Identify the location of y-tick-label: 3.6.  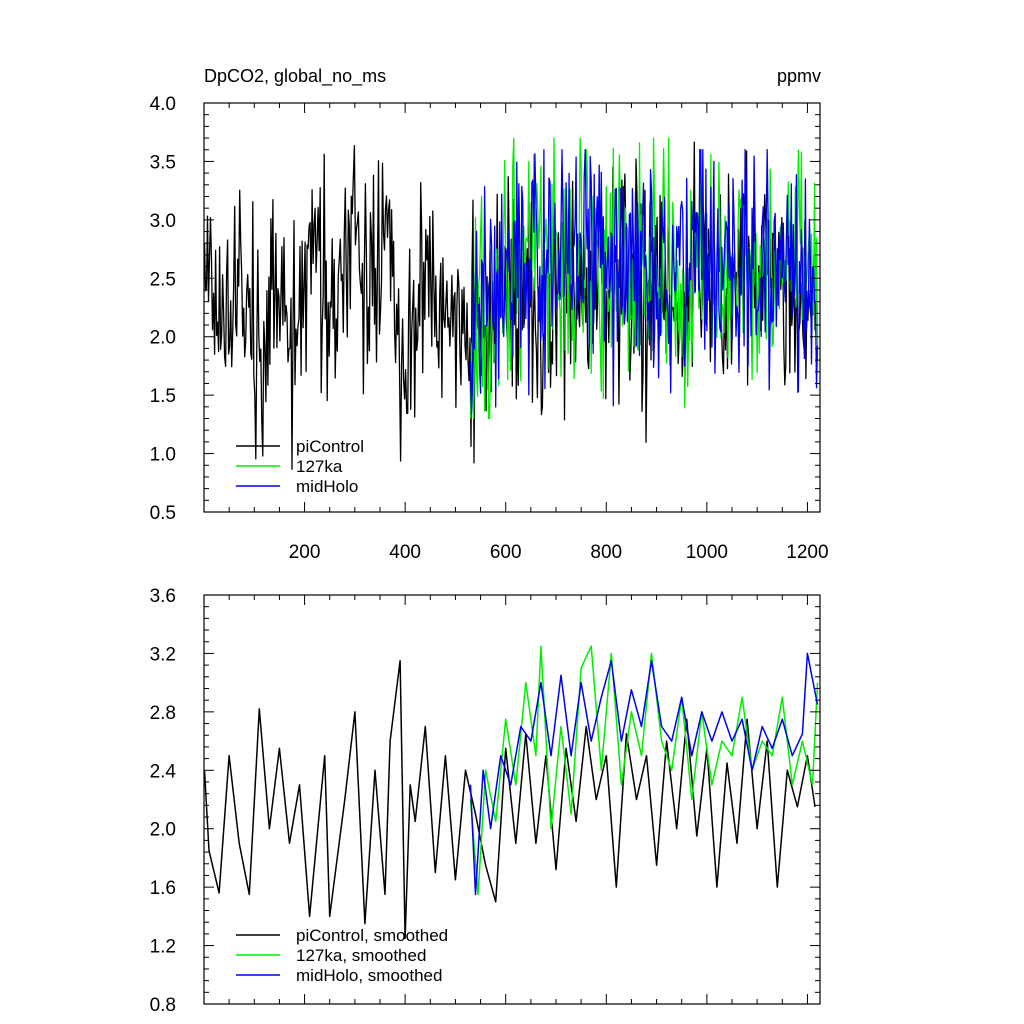
(163, 596).